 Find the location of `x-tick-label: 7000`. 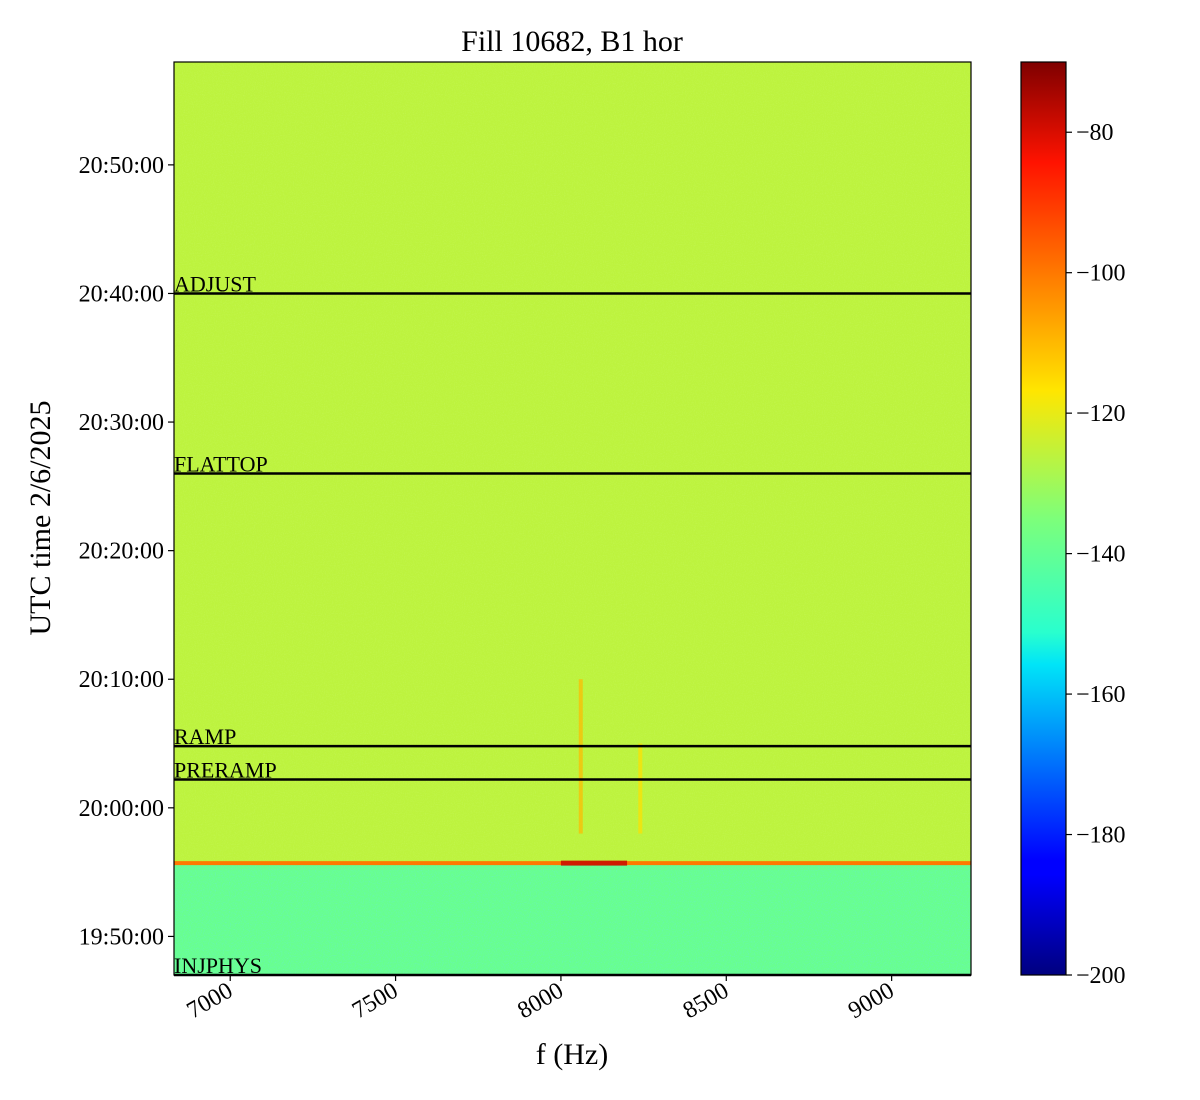

x-tick-label: 7000 is located at coordinates (210, 1001).